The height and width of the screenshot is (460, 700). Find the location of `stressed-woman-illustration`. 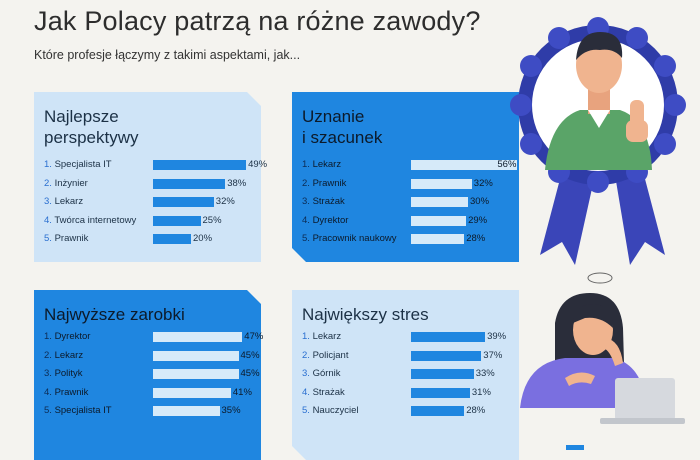

stressed-woman-illustration is located at coordinates (602, 348).